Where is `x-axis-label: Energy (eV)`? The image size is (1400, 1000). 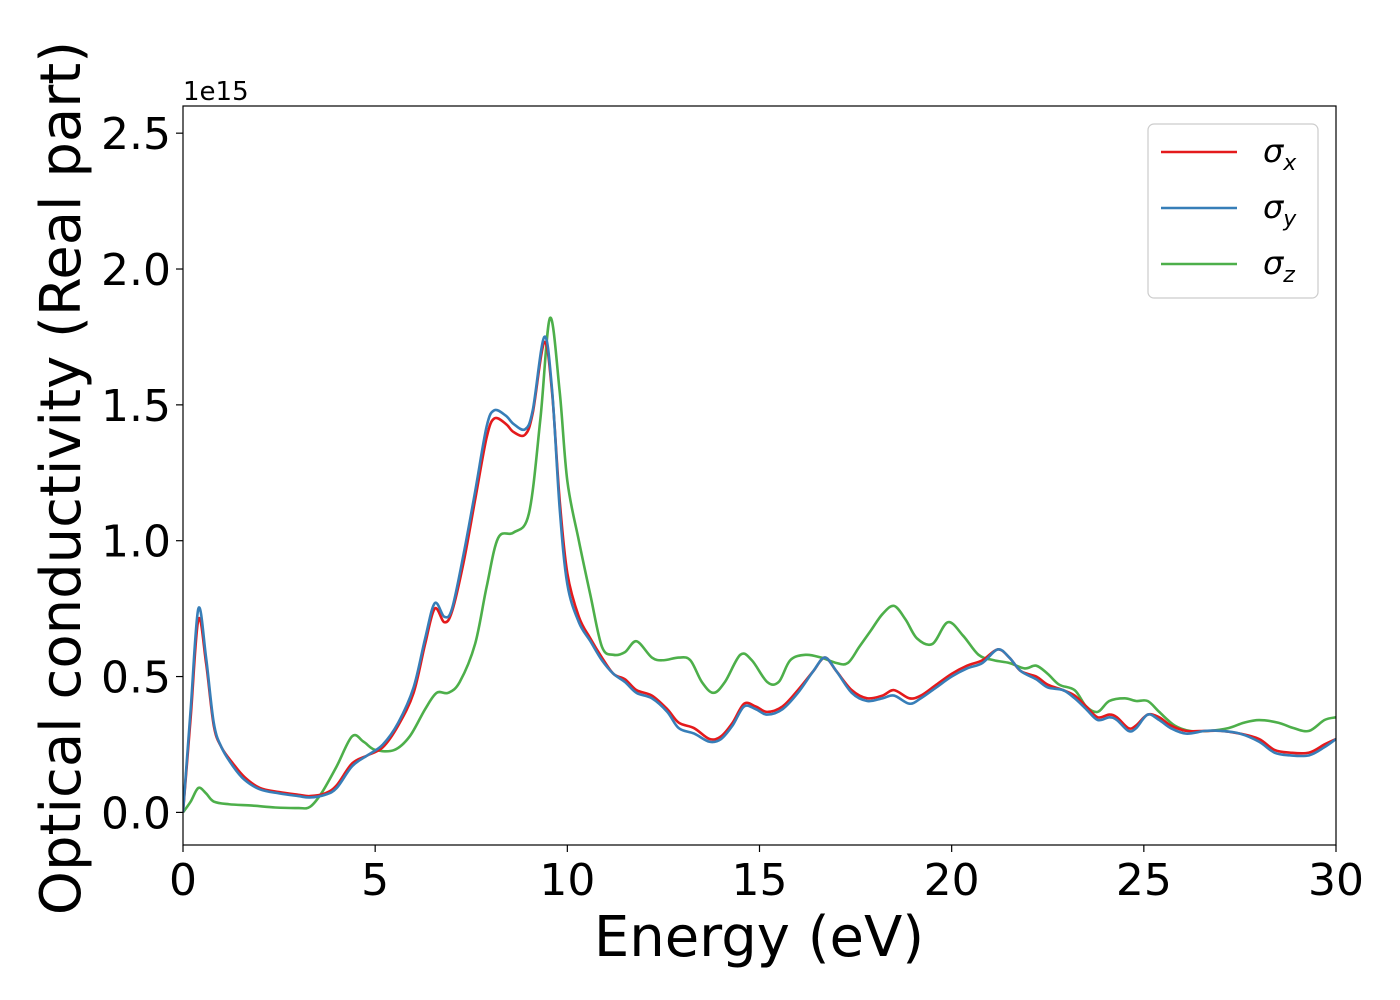
x-axis-label: Energy (eV) is located at coordinates (759, 937).